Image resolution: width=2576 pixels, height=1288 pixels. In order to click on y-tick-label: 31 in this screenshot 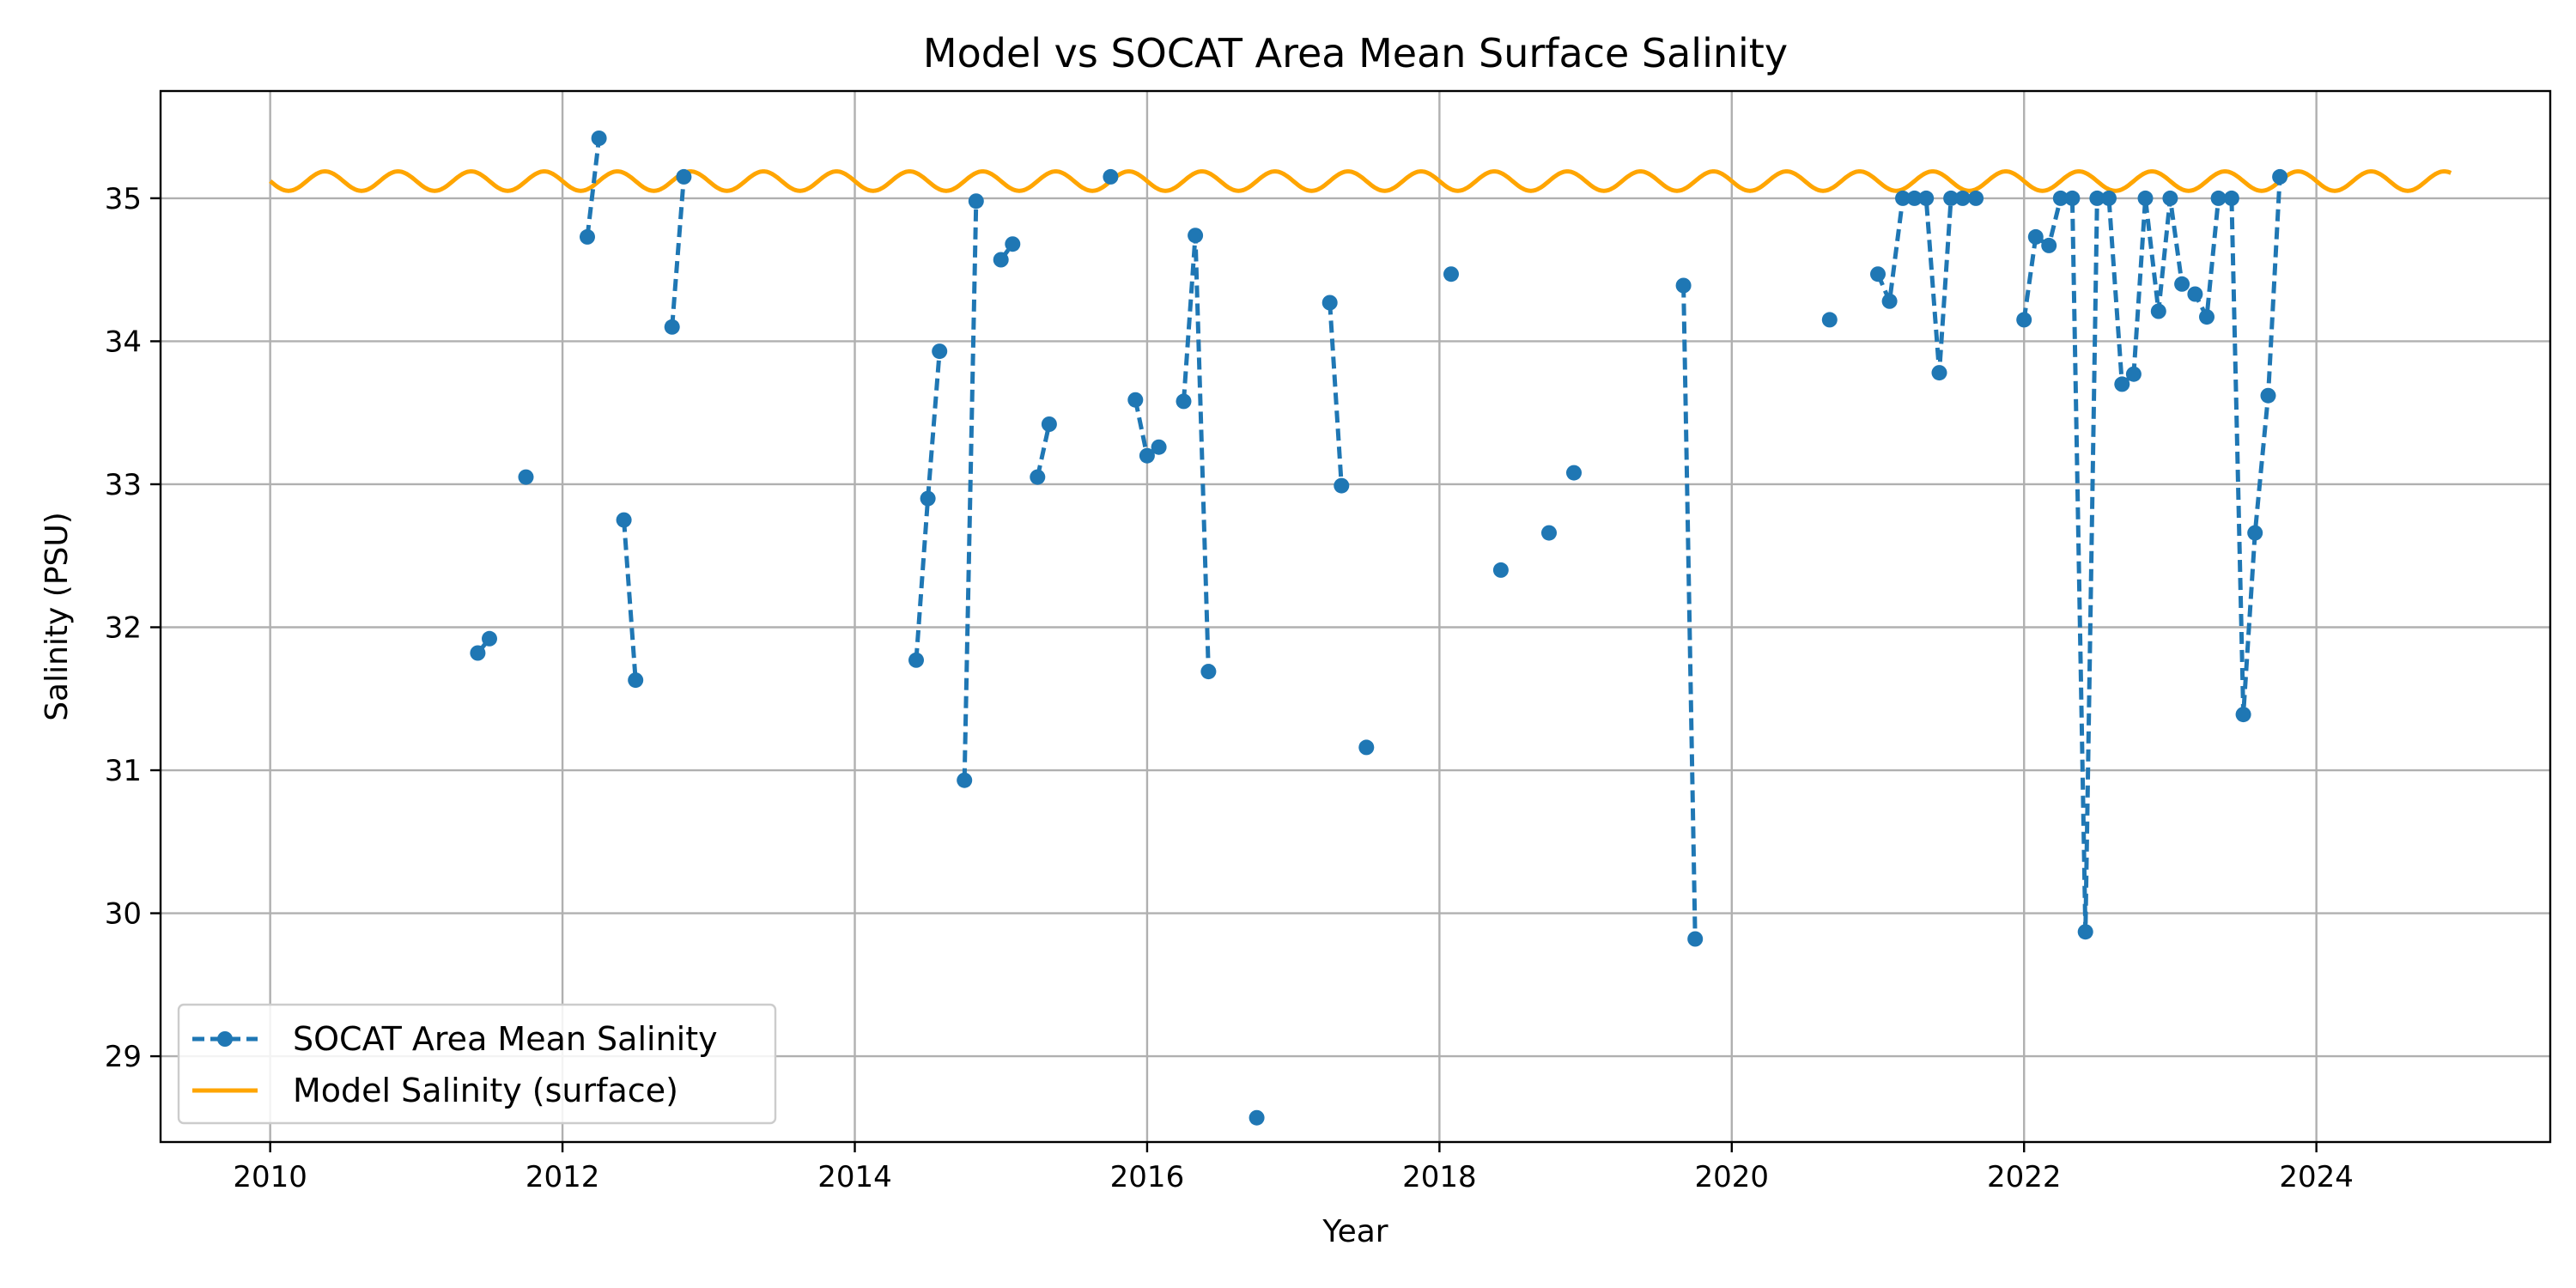, I will do `click(123, 771)`.